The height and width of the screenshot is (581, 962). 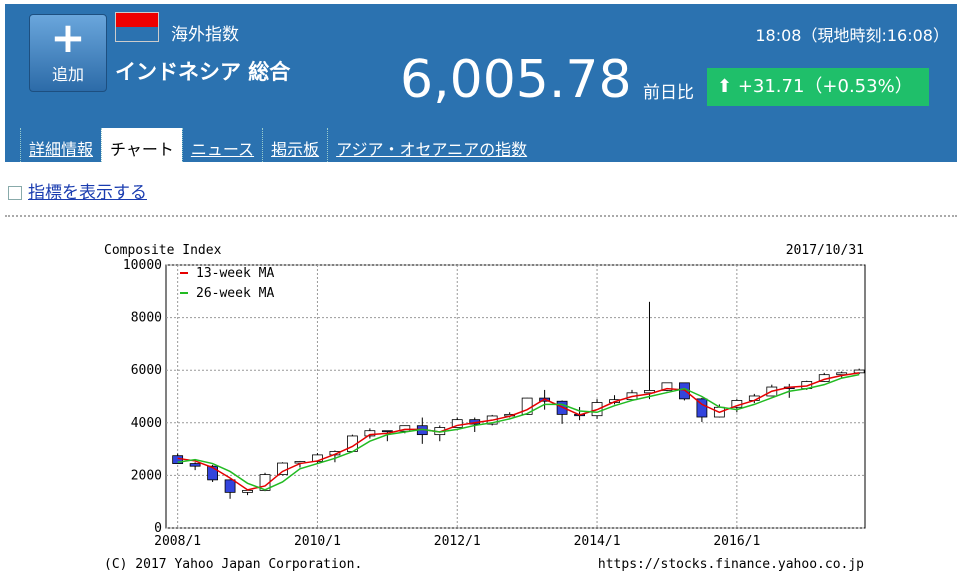 What do you see at coordinates (825, 250) in the screenshot?
I see `chart-date: 2017/10/31` at bounding box center [825, 250].